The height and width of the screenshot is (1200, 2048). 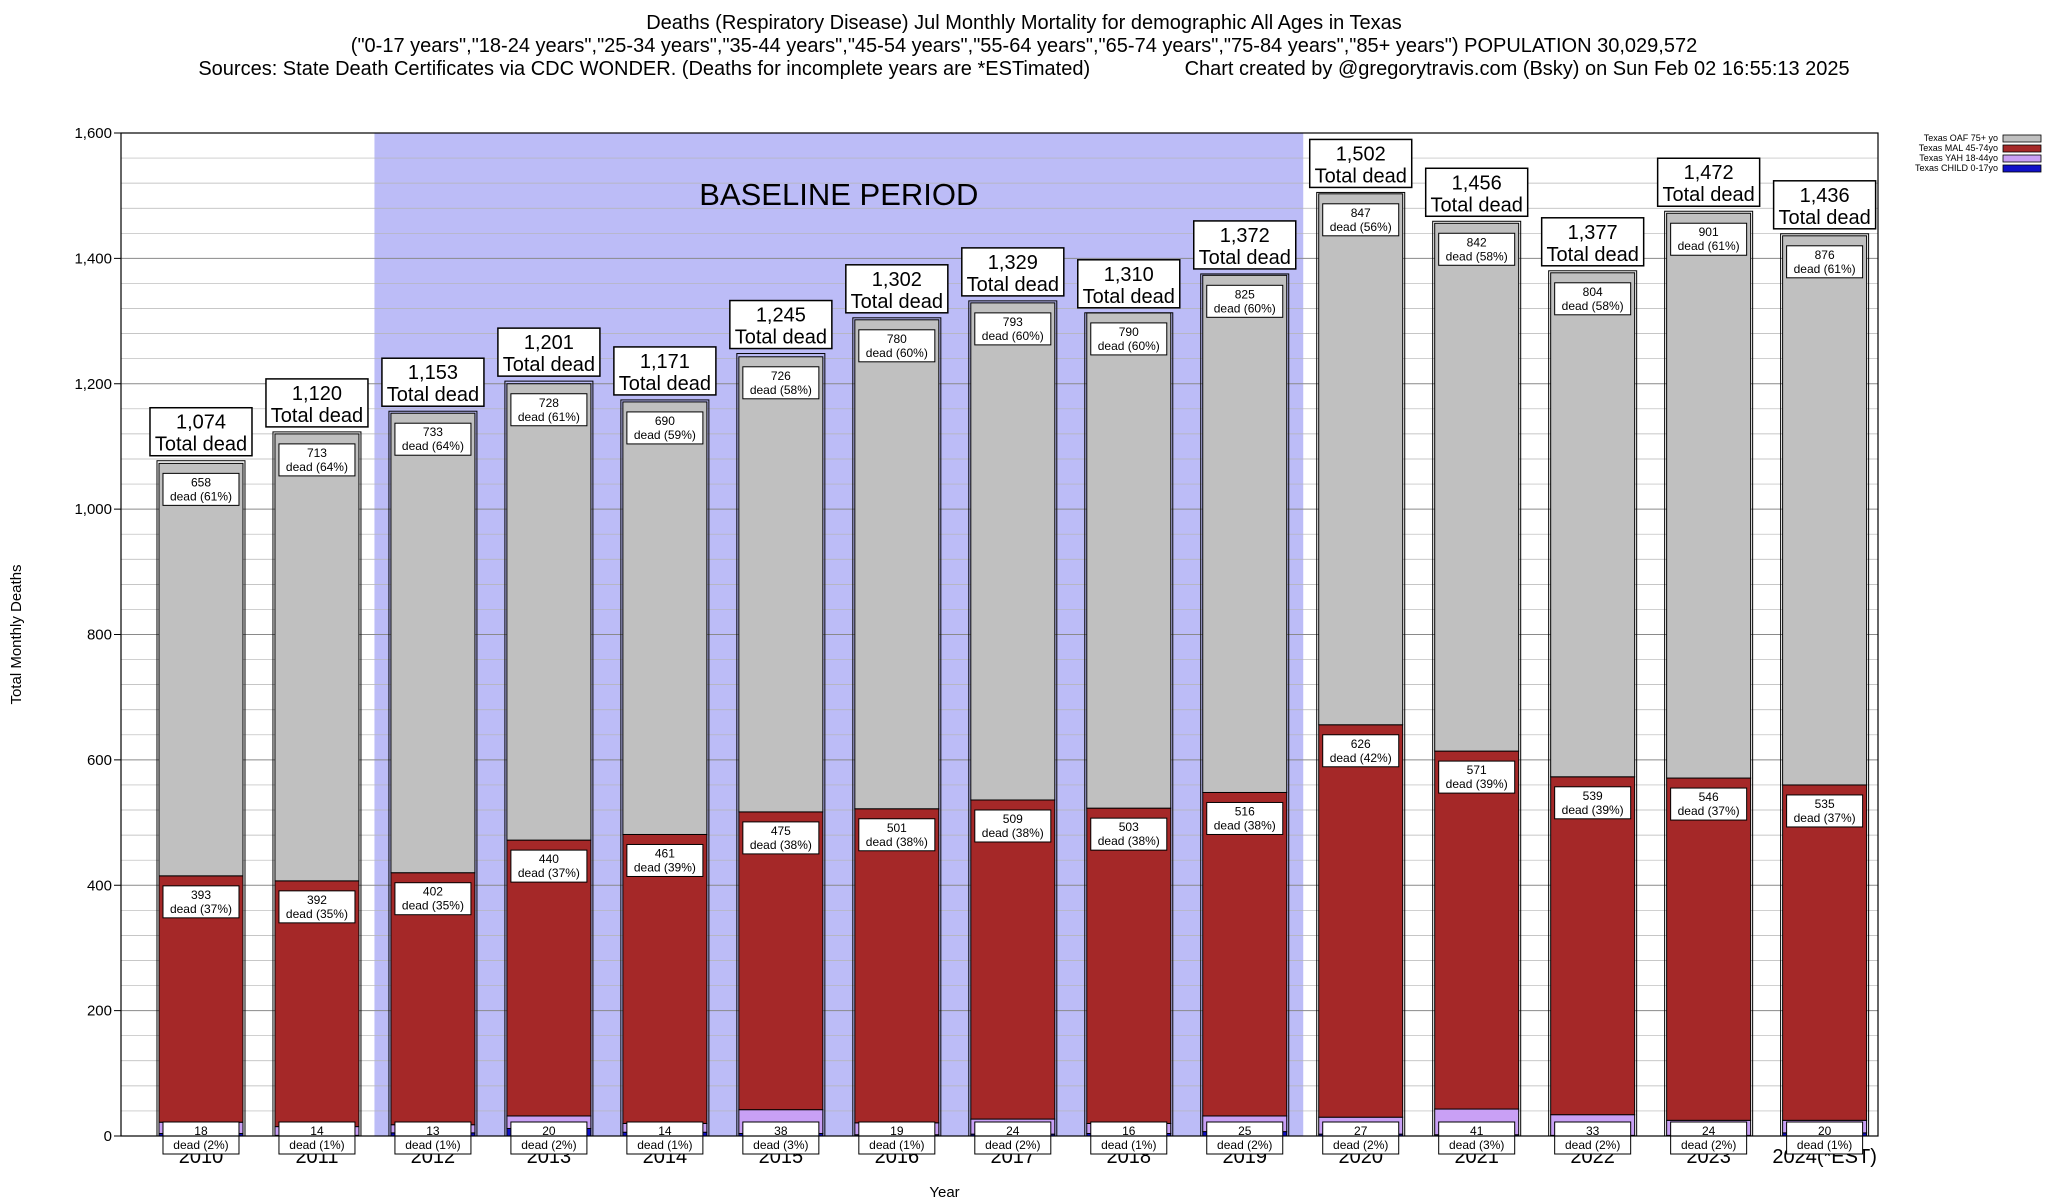 I want to click on total-value-label: 1,074, so click(x=201, y=423).